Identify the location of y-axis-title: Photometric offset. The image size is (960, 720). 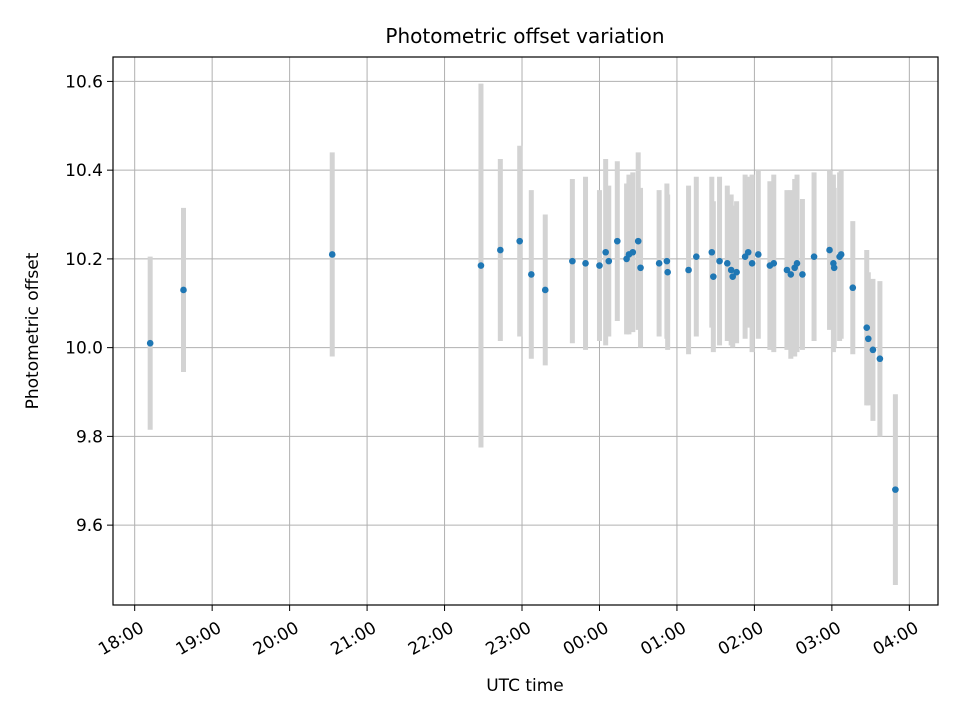
(33, 330).